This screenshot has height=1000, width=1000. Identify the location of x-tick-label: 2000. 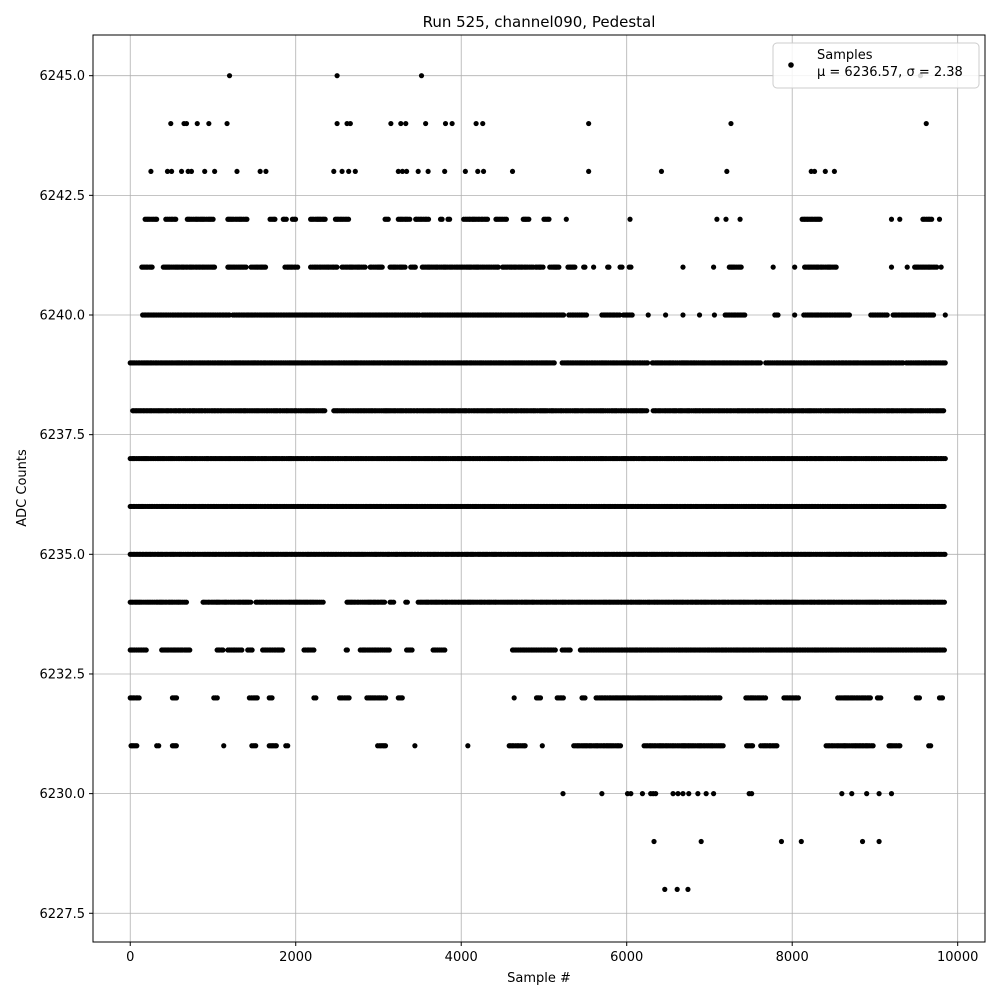
(295, 957).